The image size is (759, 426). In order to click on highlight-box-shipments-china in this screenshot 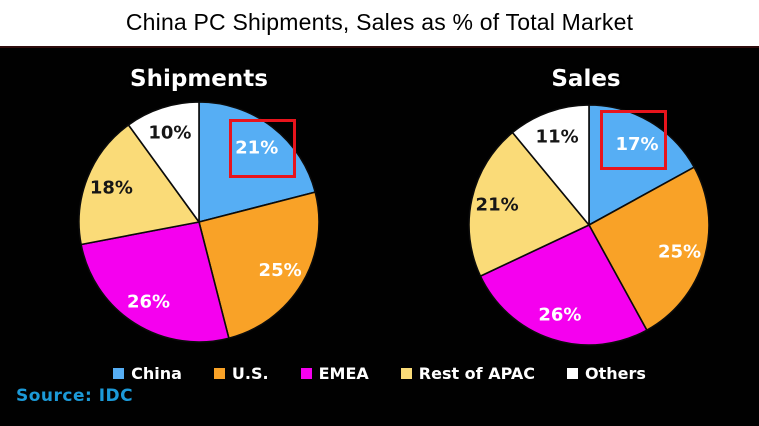, I will do `click(262, 148)`.